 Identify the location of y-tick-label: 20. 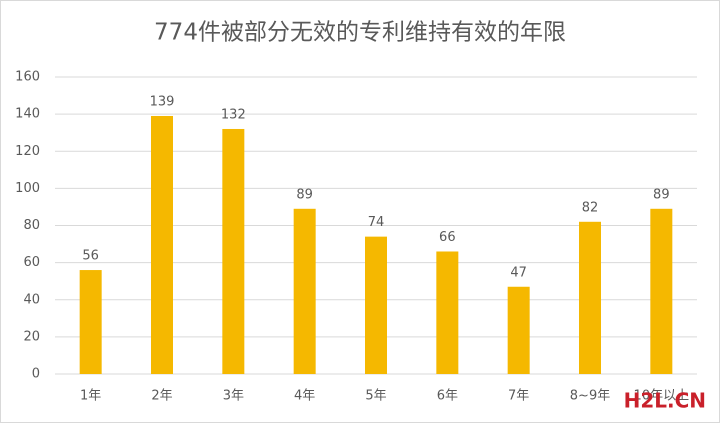
(31, 336).